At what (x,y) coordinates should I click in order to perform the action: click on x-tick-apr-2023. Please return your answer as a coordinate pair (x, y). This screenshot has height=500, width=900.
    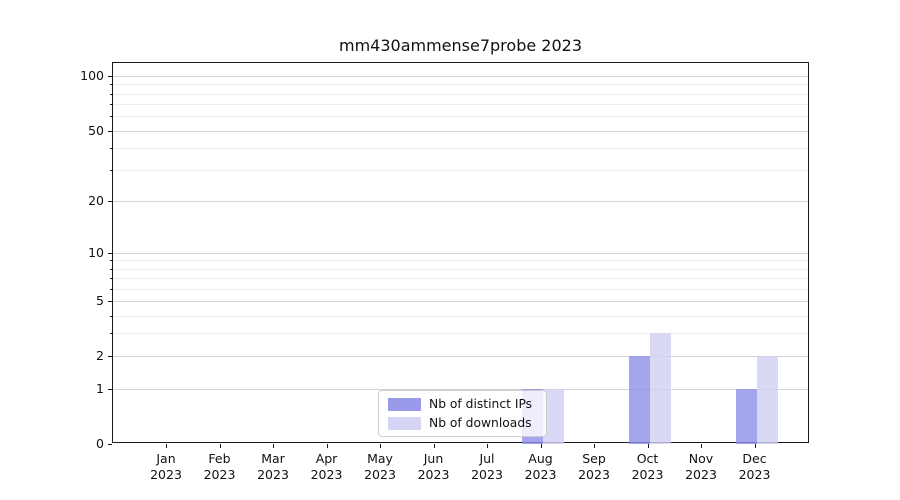
    Looking at the image, I should click on (327, 446).